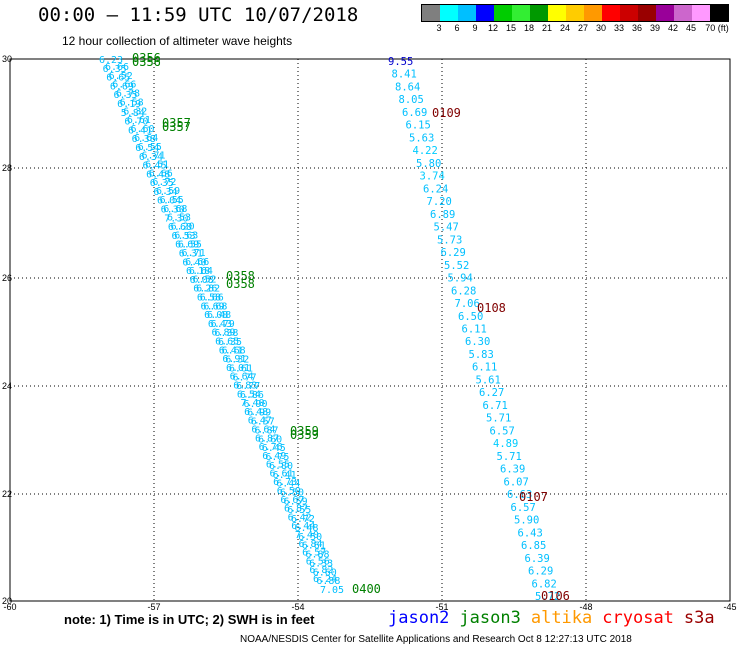 Image resolution: width=740 pixels, height=650 pixels. Describe the element at coordinates (133, 113) in the screenshot. I see `wave-height-value: 5.84` at that location.